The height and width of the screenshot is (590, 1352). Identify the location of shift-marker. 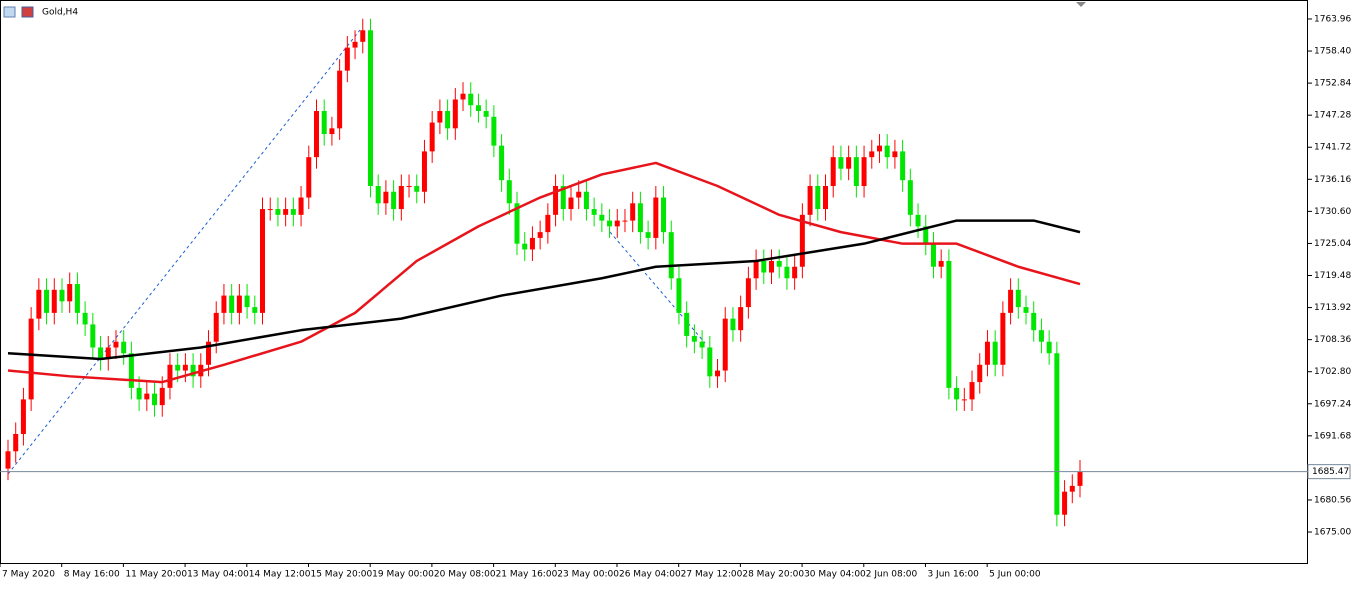
(1081, 4).